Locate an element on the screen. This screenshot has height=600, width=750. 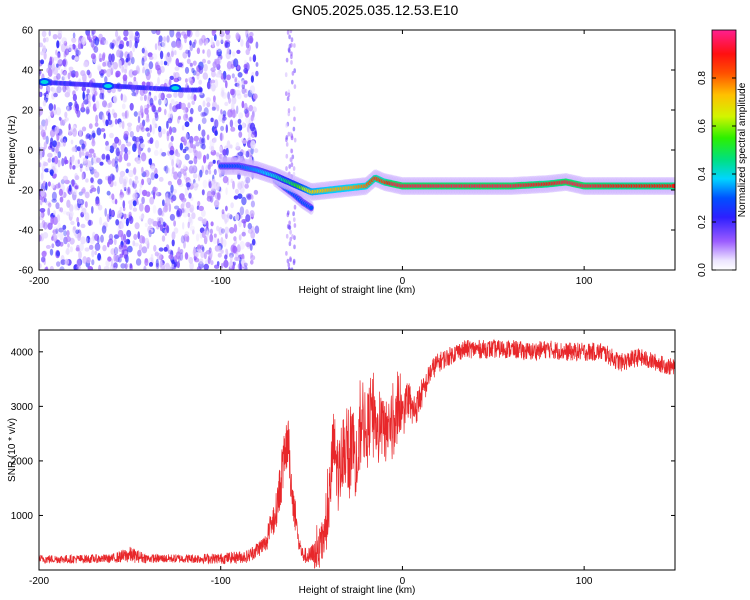
narrowband-blob-core is located at coordinates (44, 82).